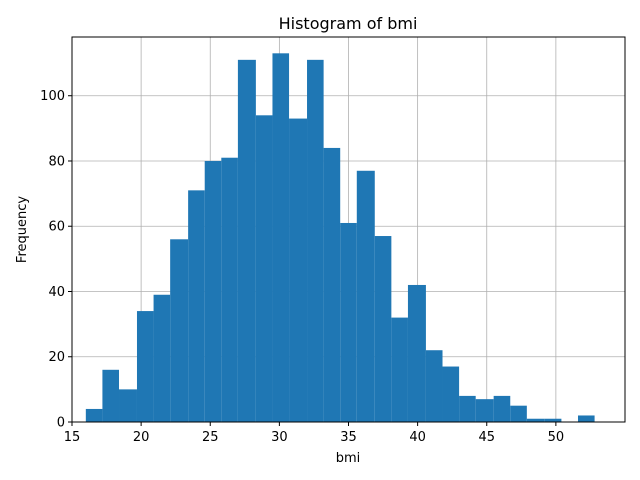  What do you see at coordinates (61, 423) in the screenshot?
I see `y-tick-label: 0` at bounding box center [61, 423].